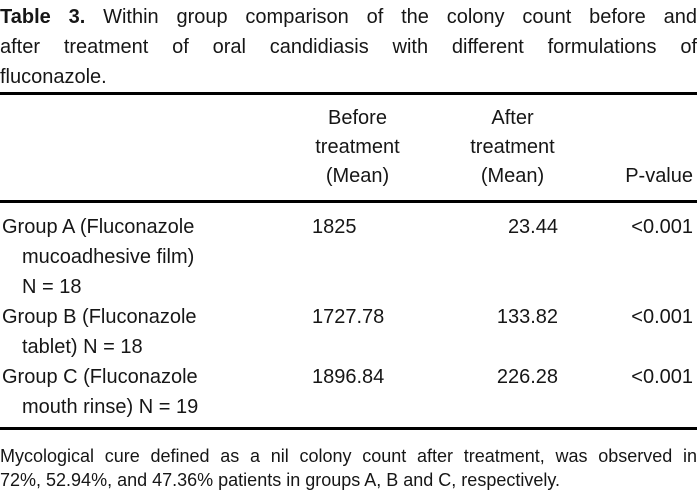 The width and height of the screenshot is (697, 492). What do you see at coordinates (348, 93) in the screenshot?
I see `table-rule-top` at bounding box center [348, 93].